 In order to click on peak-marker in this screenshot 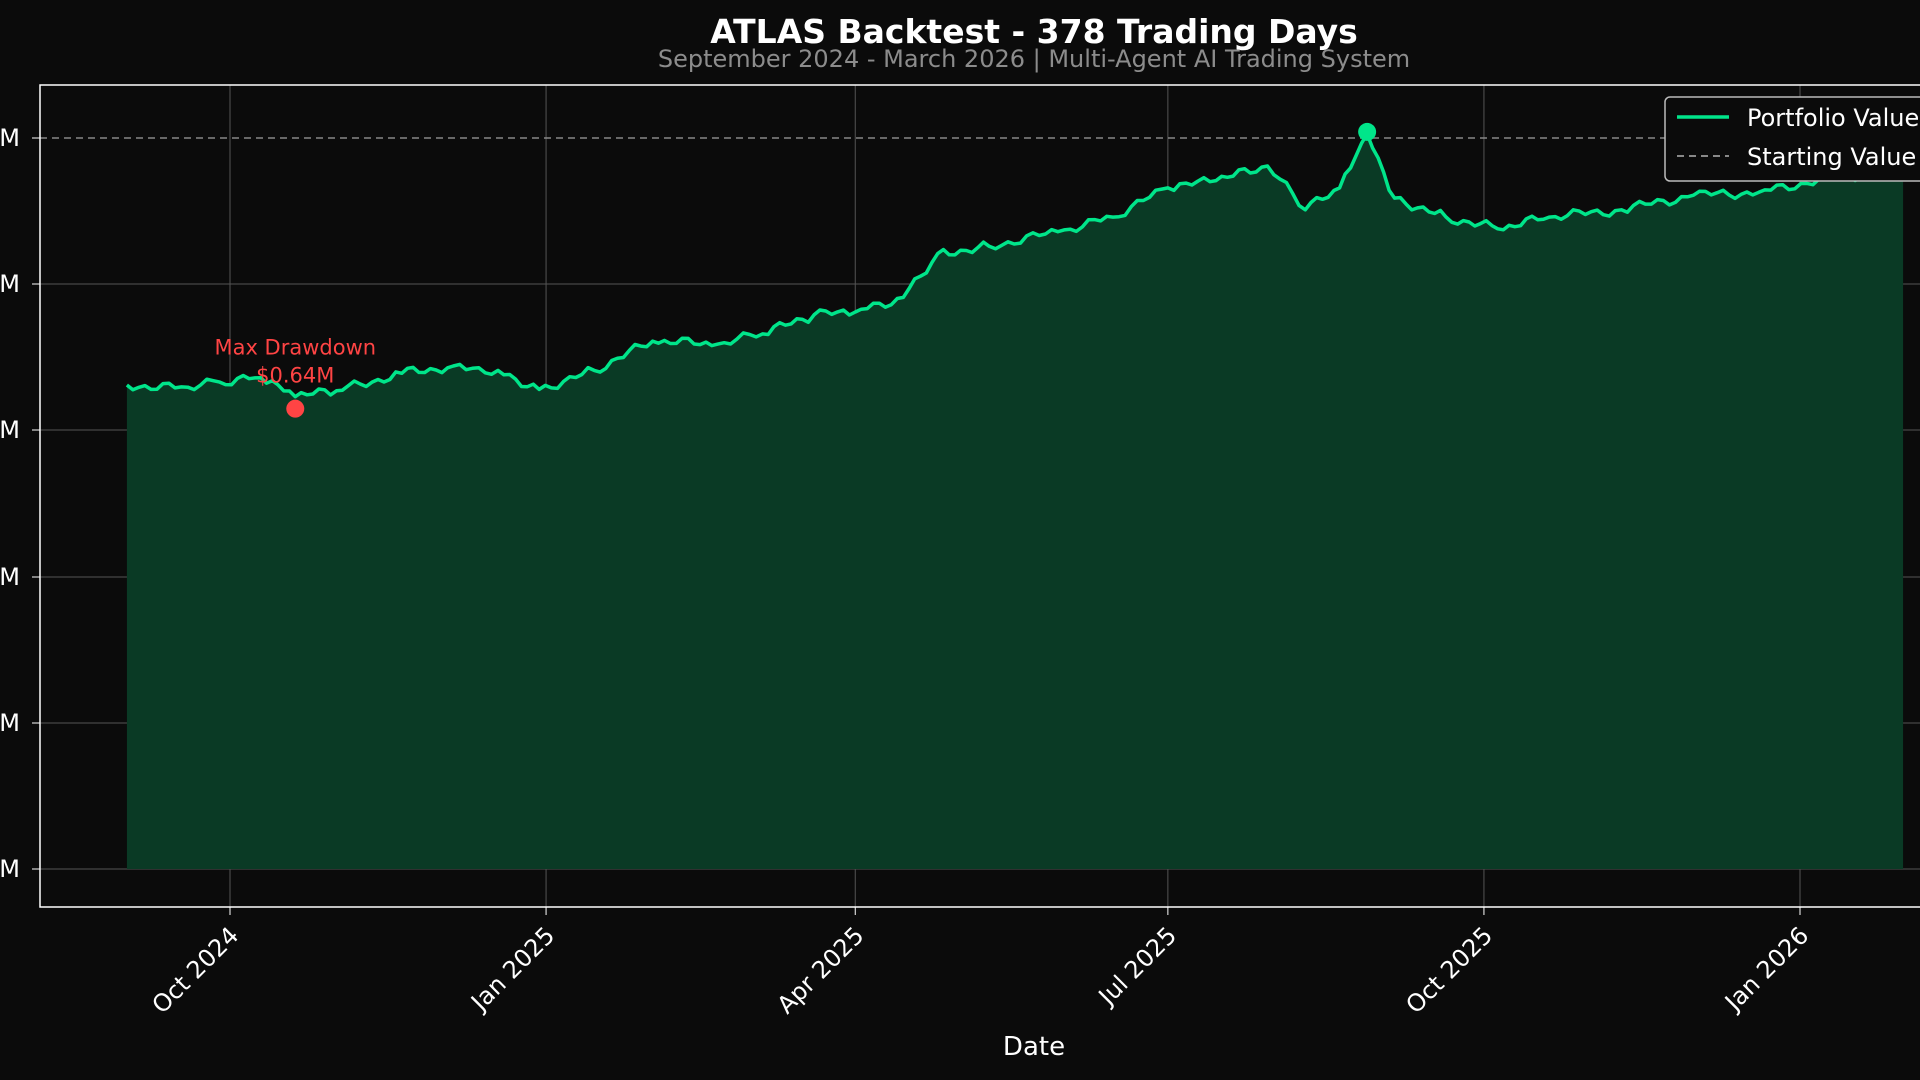, I will do `click(1367, 131)`.